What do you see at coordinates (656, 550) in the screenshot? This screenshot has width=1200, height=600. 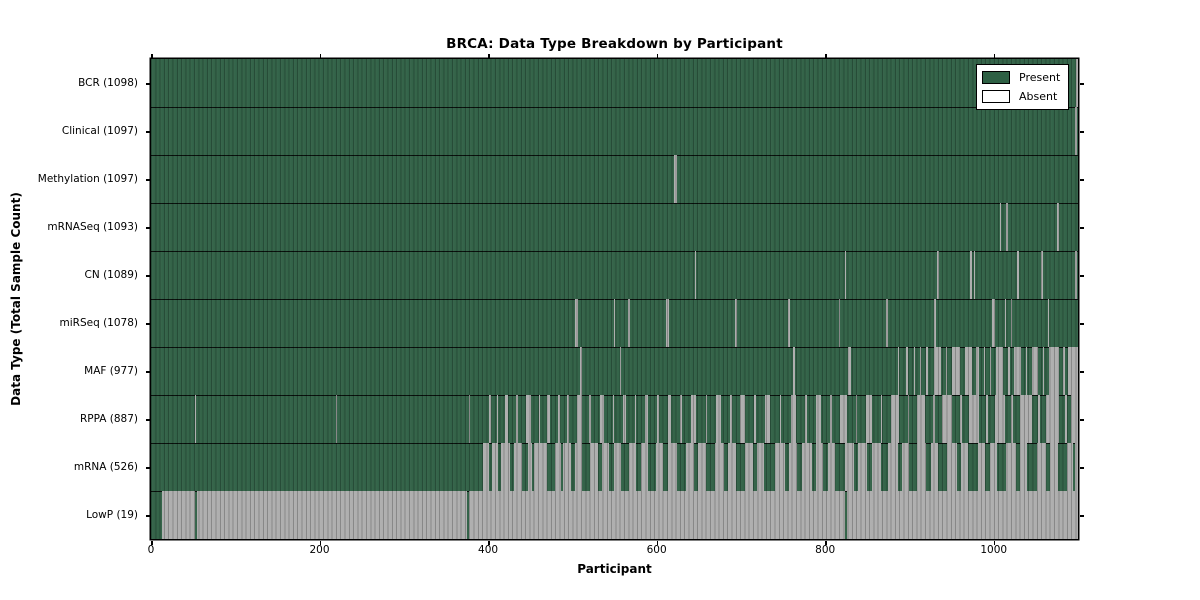 I see `xtick-label-600: 600` at bounding box center [656, 550].